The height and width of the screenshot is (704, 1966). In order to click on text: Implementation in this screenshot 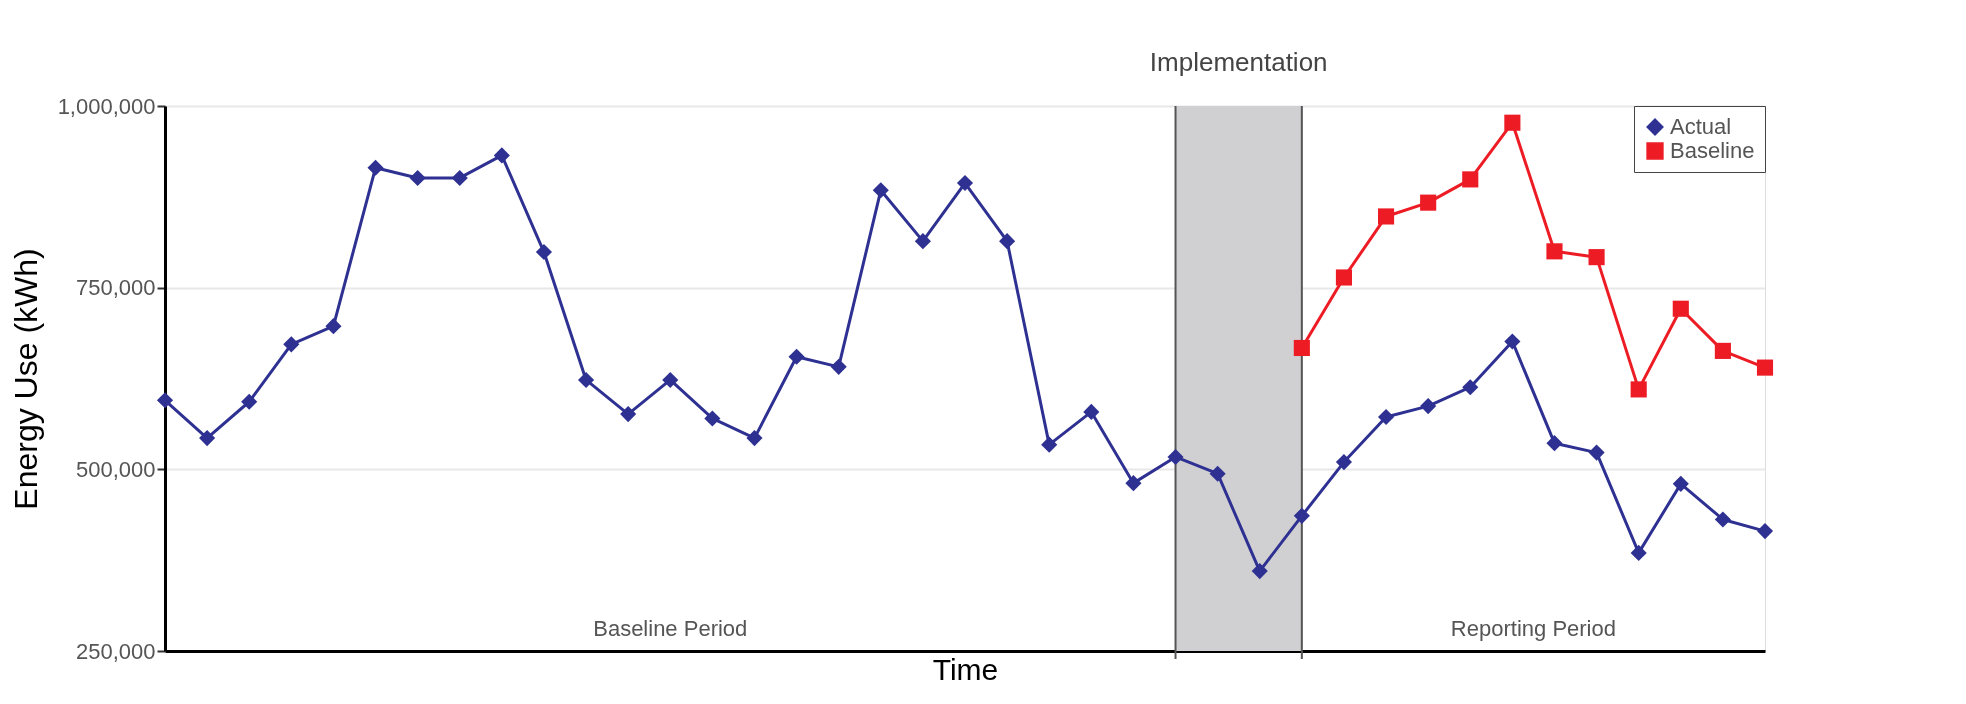, I will do `click(1238, 62)`.